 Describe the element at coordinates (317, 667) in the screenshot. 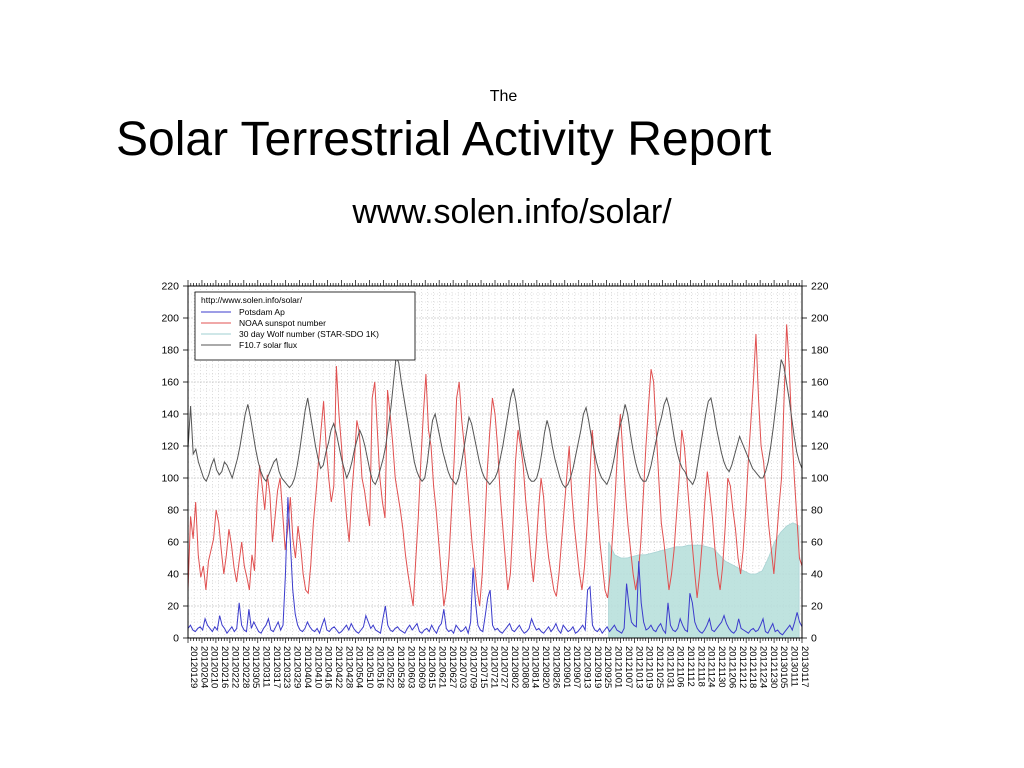

I see `x-tick-label: 20120410` at that location.